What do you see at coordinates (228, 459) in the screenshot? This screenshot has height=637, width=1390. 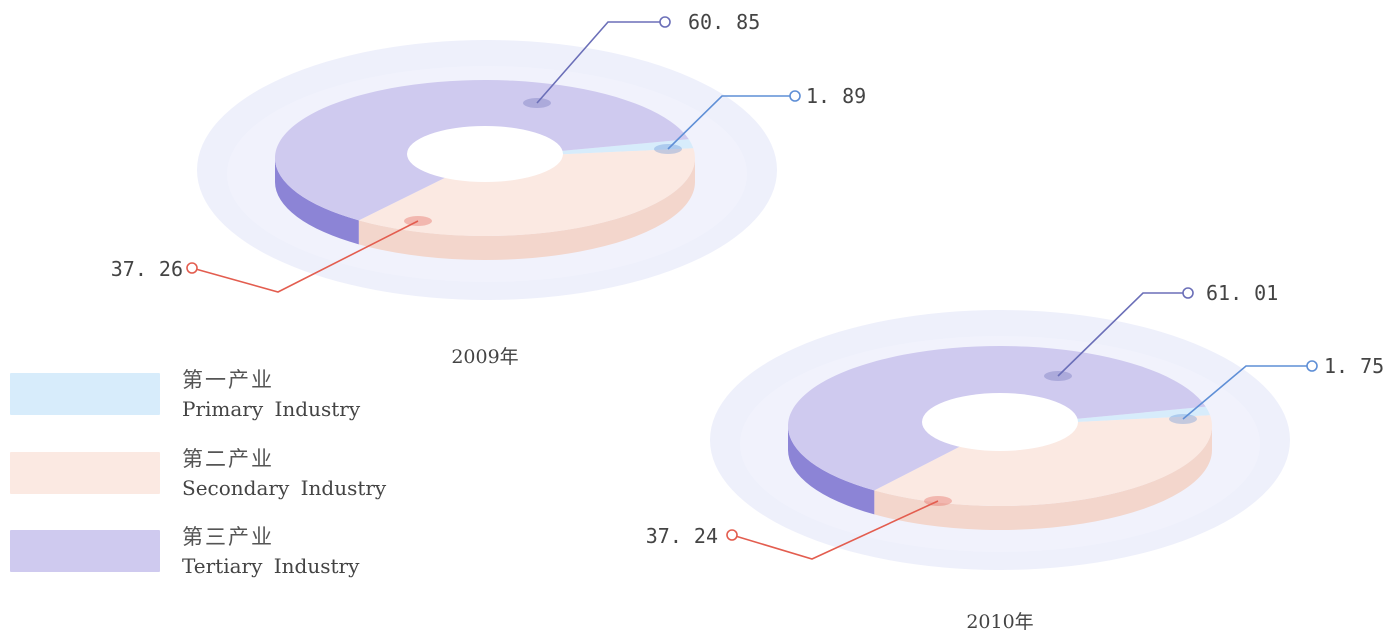 I see `legend-label-zh-secondary: 第二产业` at bounding box center [228, 459].